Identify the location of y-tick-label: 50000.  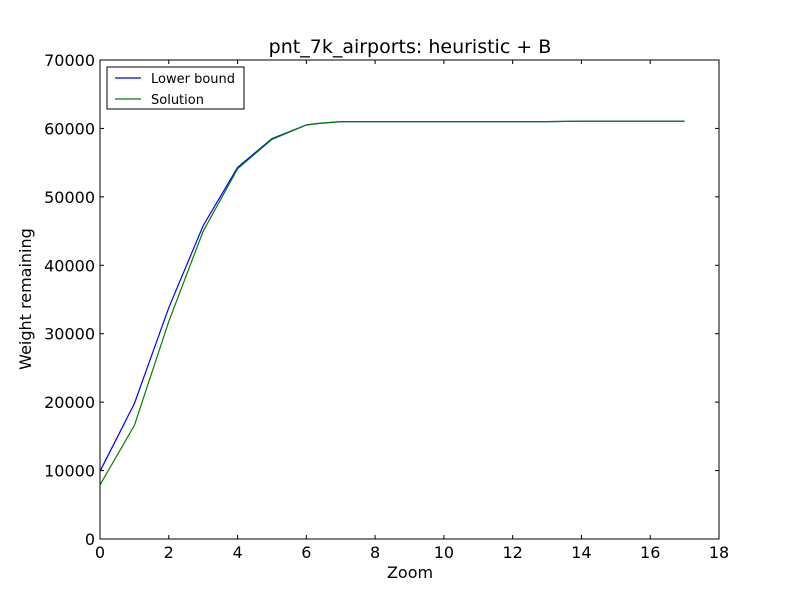
(69, 197).